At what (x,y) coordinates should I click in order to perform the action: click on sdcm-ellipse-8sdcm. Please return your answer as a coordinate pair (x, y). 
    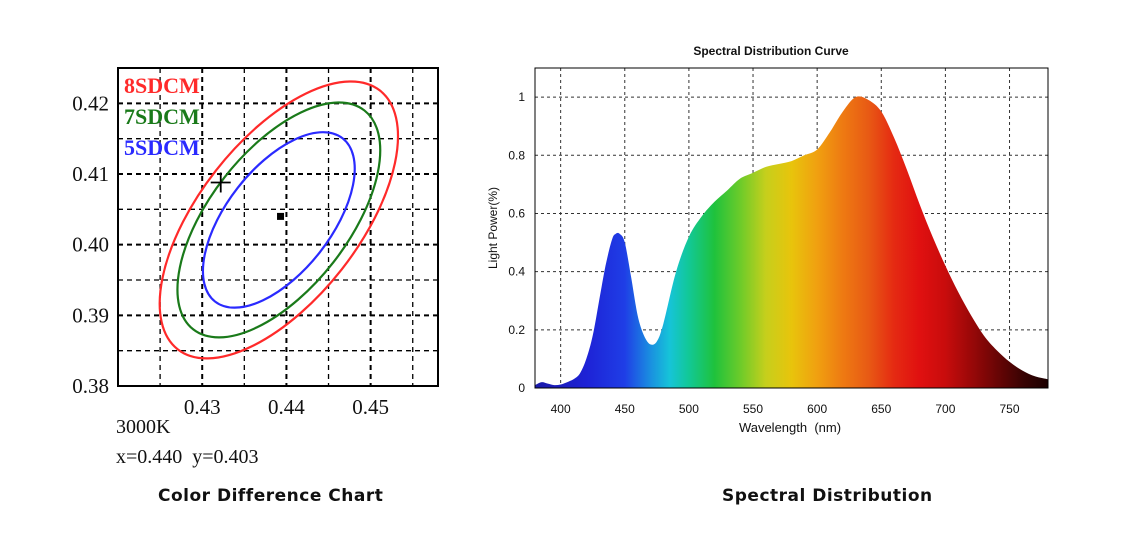
    Looking at the image, I should click on (279, 220).